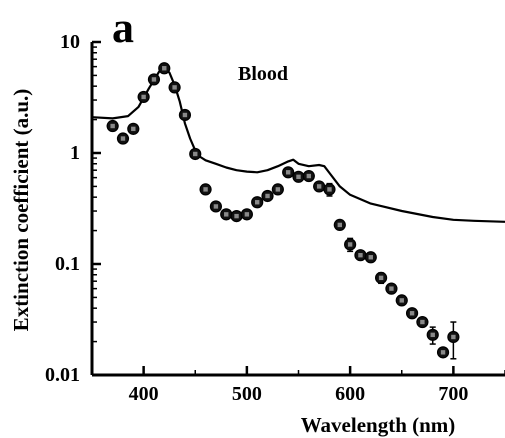 This screenshot has height=438, width=505. Describe the element at coordinates (378, 425) in the screenshot. I see `x-axis-label: Wavelength (nm)` at that location.